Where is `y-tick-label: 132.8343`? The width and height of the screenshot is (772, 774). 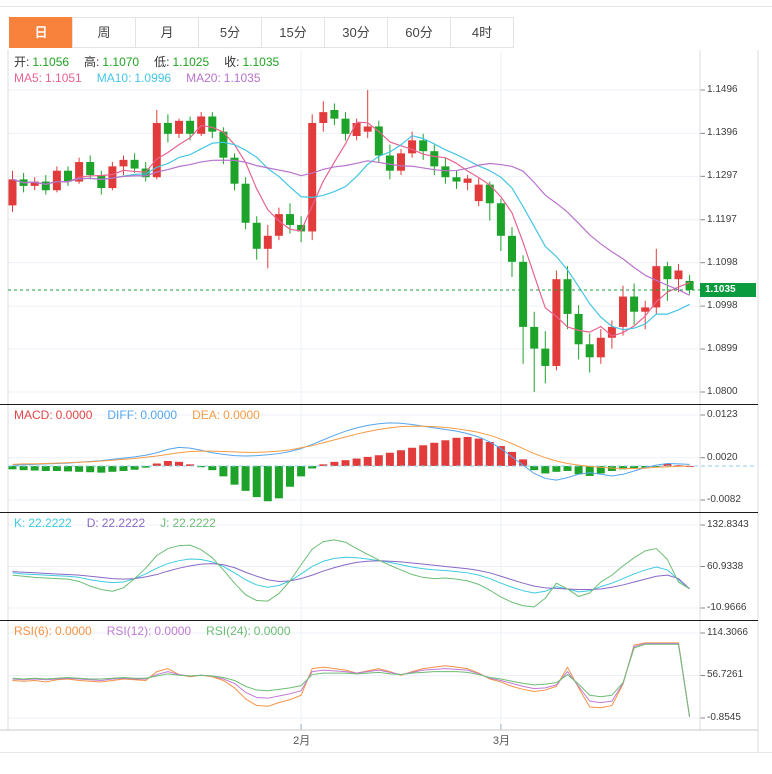 y-tick-label: 132.8343 is located at coordinates (728, 524).